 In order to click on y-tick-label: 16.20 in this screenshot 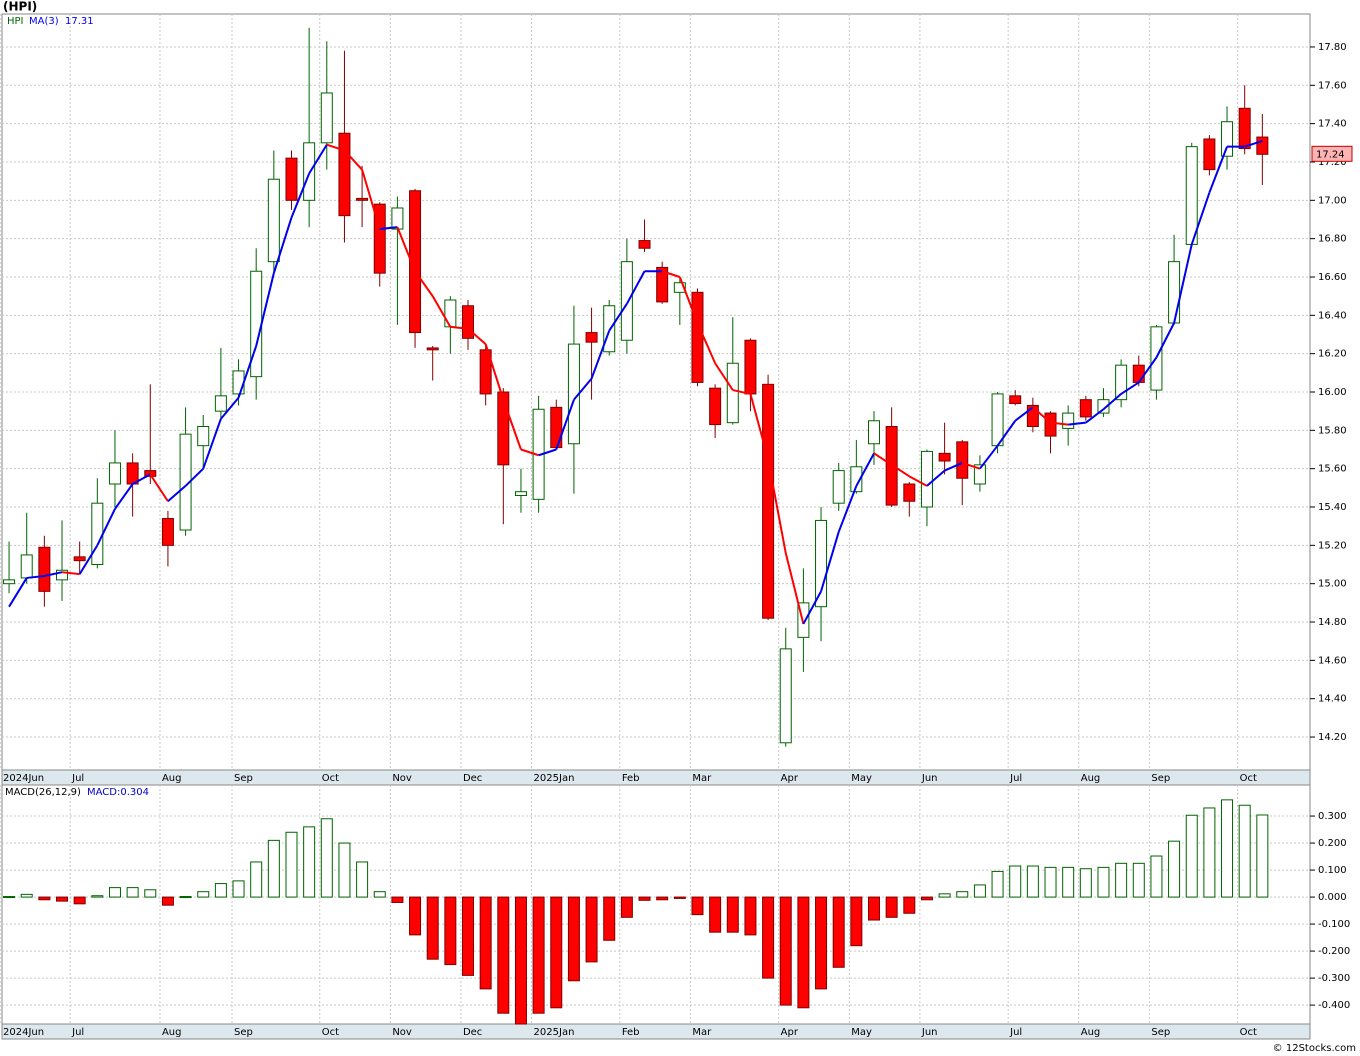, I will do `click(1332, 354)`.